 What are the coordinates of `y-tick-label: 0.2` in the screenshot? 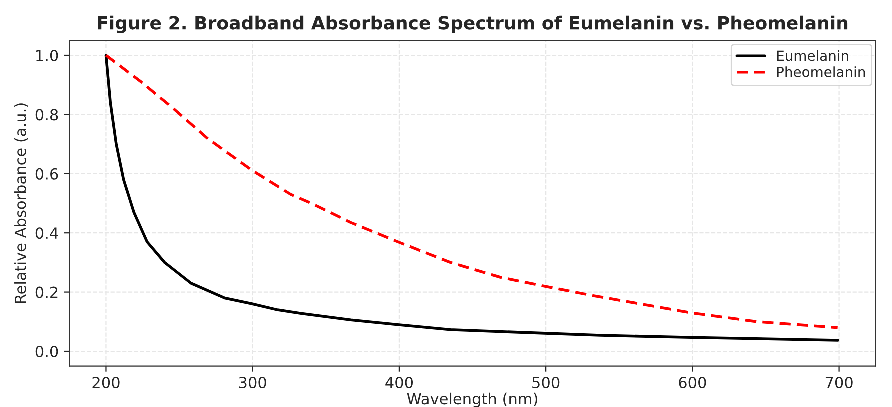 It's located at (47, 292).